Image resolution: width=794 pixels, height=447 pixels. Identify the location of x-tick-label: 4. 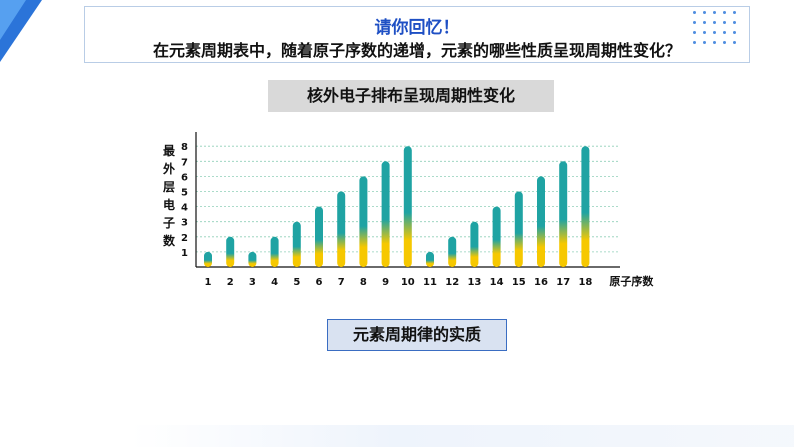
(274, 282).